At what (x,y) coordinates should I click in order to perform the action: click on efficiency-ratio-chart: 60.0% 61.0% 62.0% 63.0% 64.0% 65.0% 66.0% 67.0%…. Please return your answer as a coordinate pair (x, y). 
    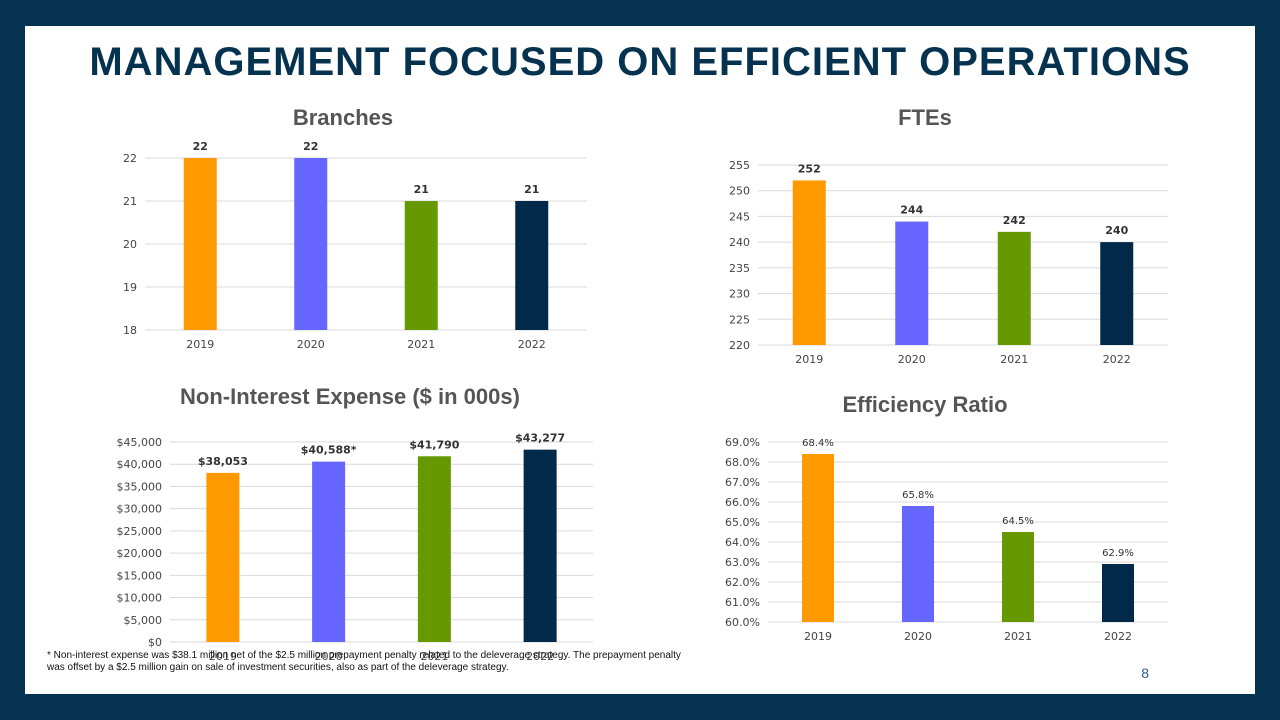
    Looking at the image, I should click on (946, 539).